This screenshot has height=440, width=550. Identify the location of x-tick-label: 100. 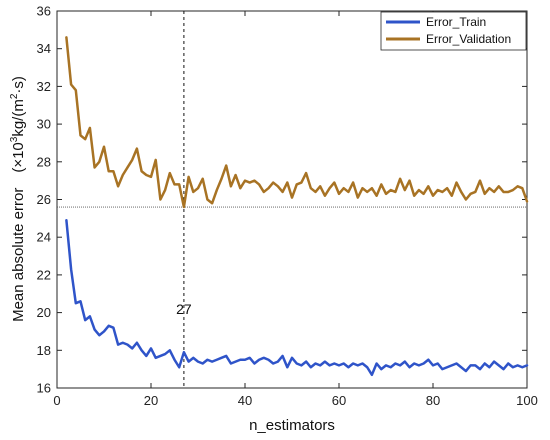
(527, 400).